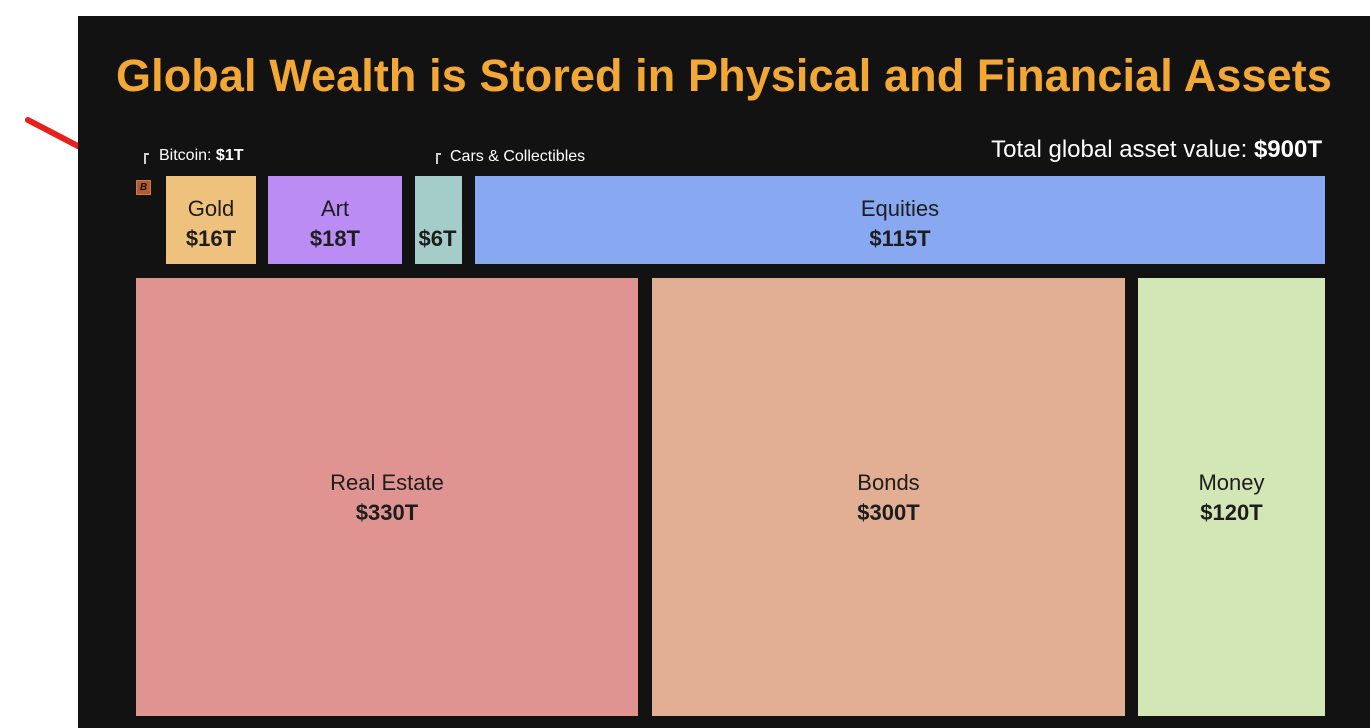 This screenshot has height=728, width=1370. I want to click on cars-callout: Cars & Collectibles, so click(518, 156).